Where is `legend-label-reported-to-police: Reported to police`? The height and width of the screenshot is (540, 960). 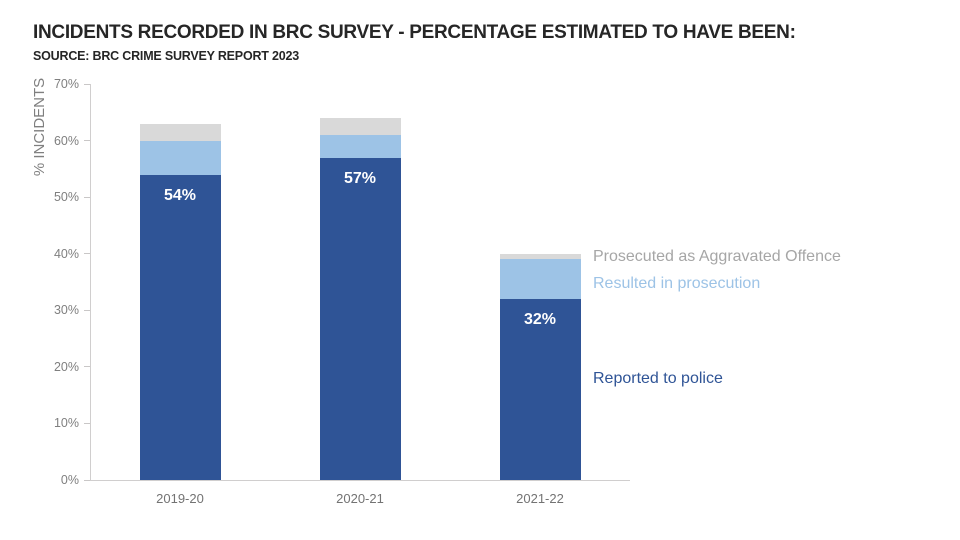
legend-label-reported-to-police: Reported to police is located at coordinates (658, 378).